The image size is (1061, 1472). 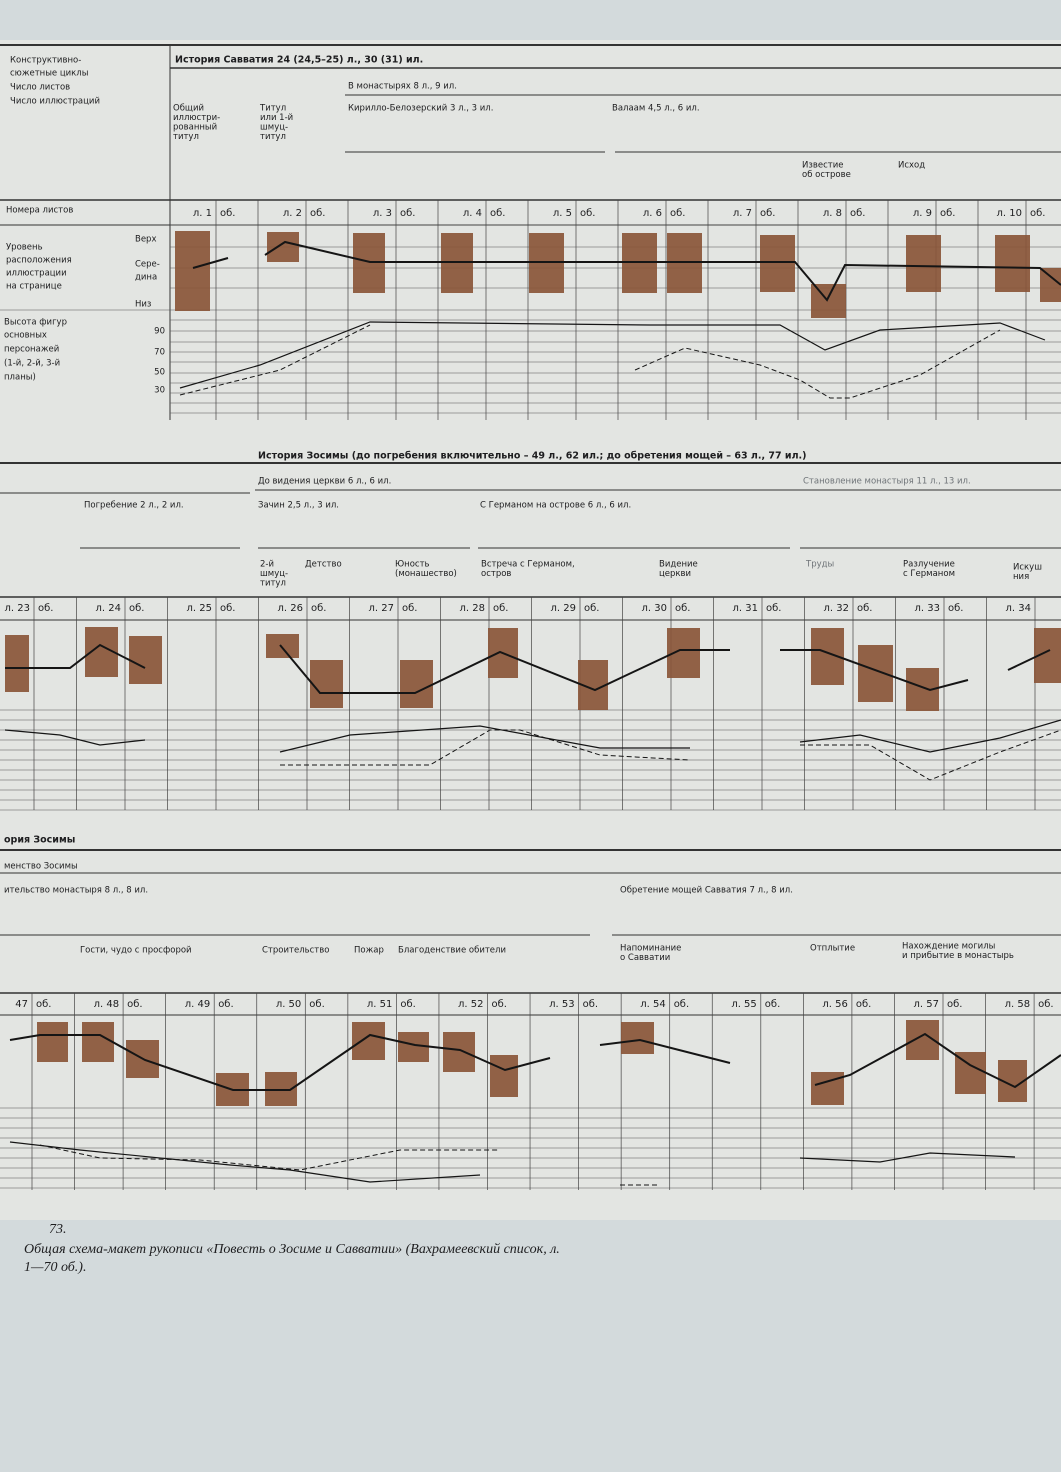 I want to click on annotation: об острове, so click(x=826, y=175).